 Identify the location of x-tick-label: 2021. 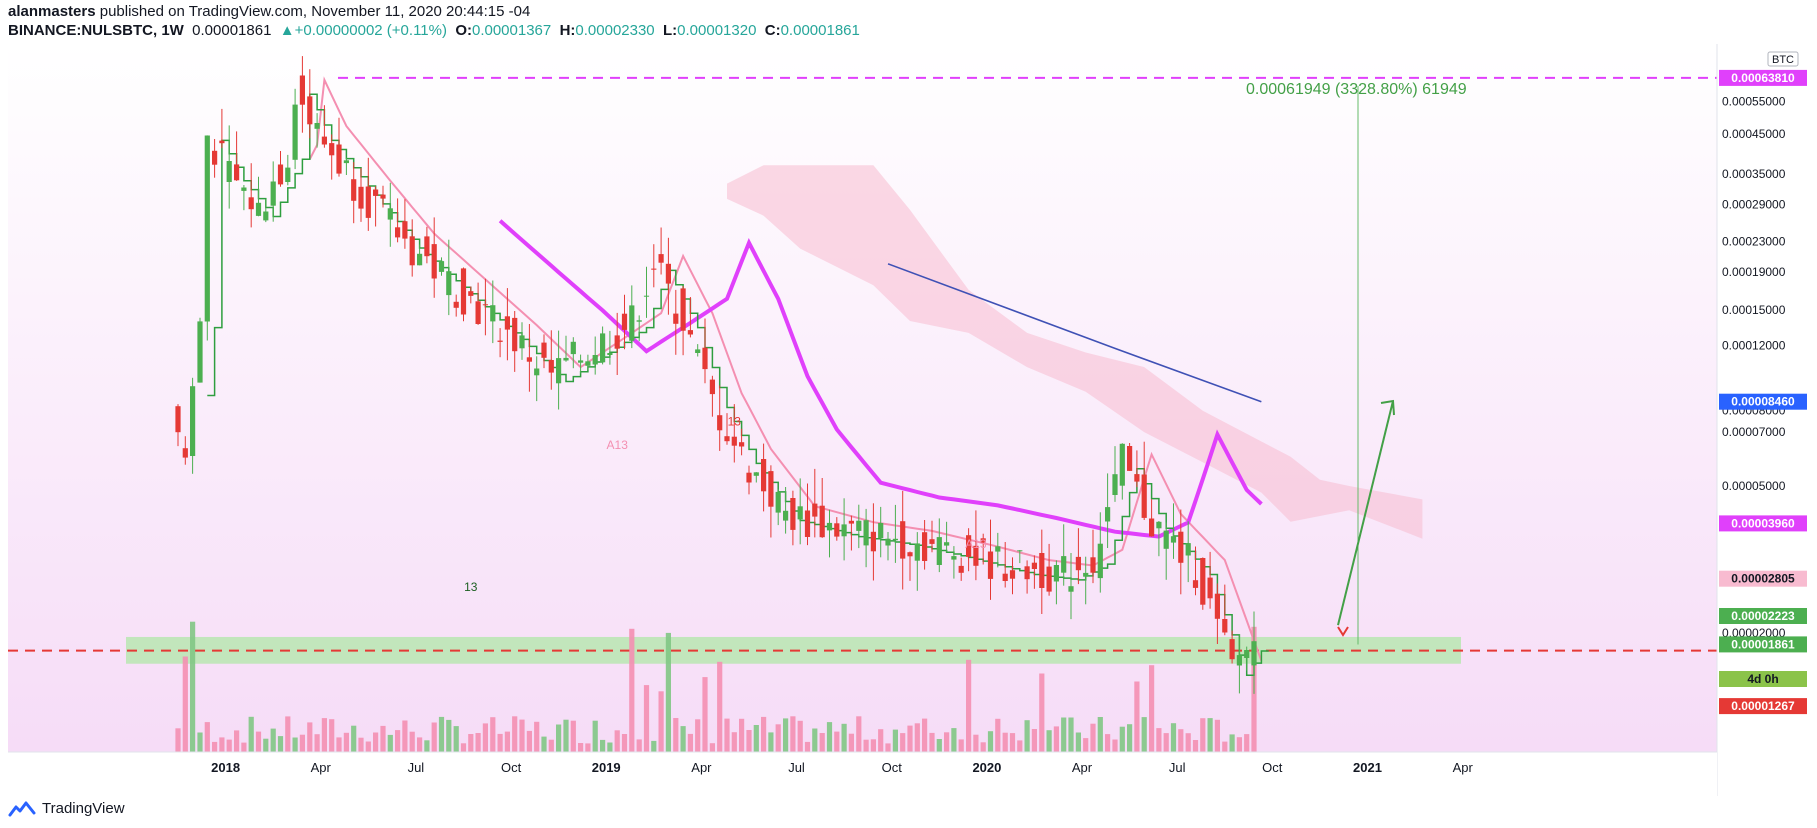
(1367, 767).